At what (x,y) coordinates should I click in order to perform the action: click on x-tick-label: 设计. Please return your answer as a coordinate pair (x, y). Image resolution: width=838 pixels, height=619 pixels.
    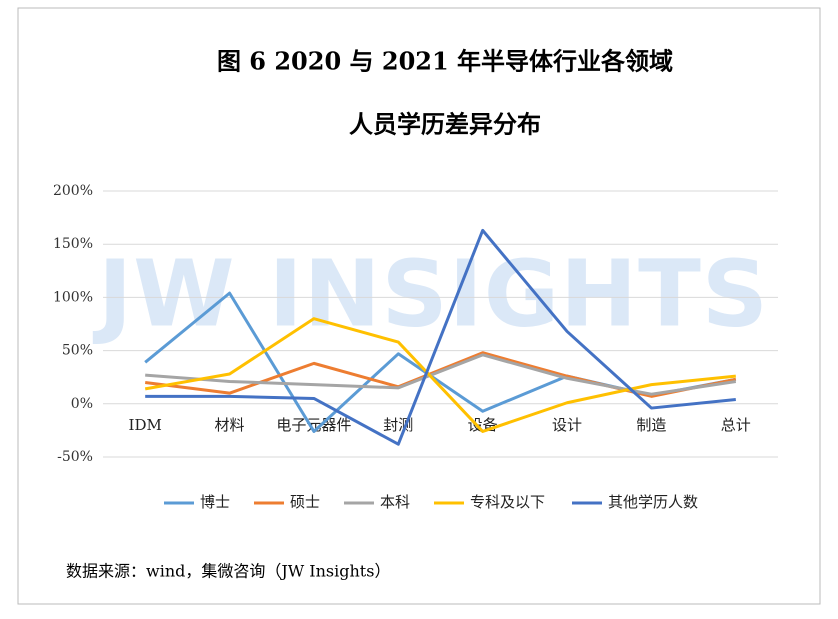
    Looking at the image, I should click on (567, 425).